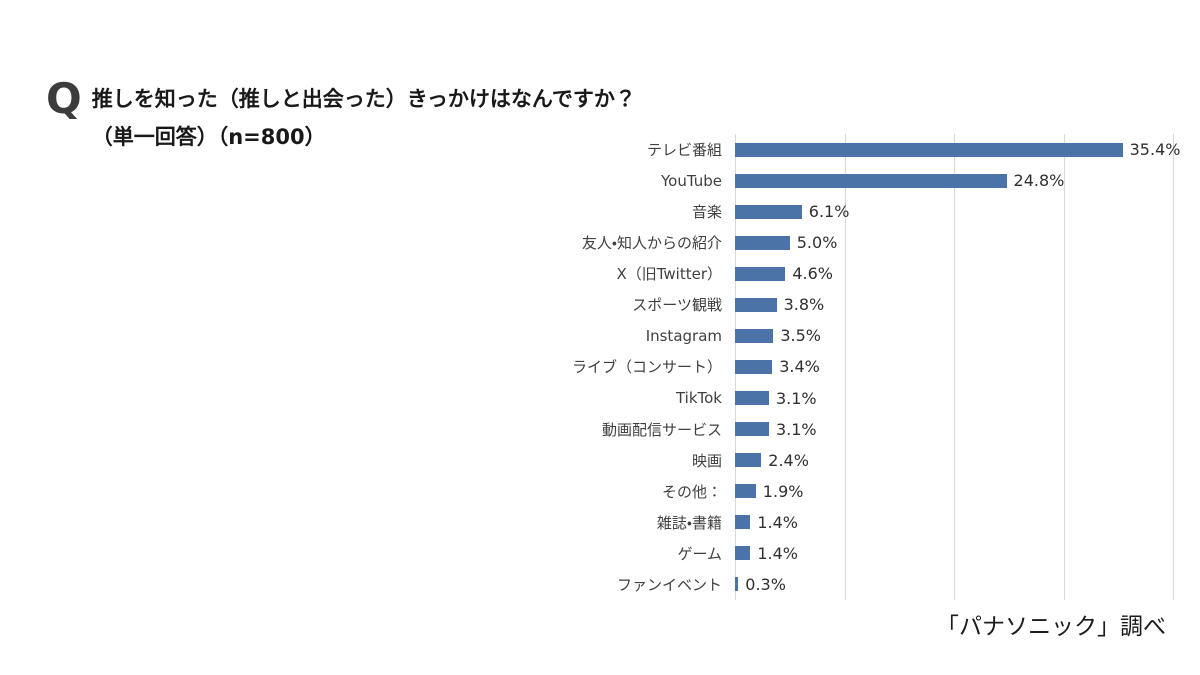  I want to click on category-label: ゲーム, so click(699, 553).